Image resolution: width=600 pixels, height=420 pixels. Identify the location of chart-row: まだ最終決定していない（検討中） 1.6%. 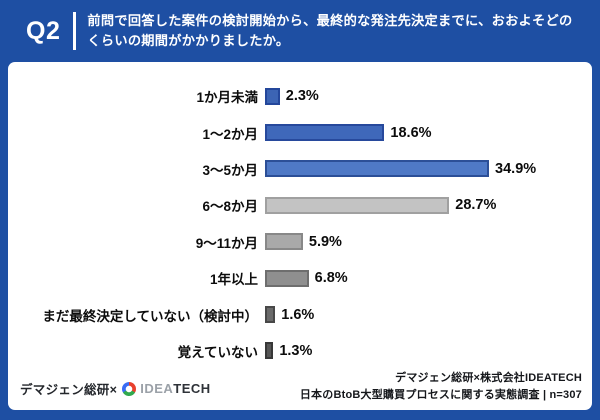
(300, 314).